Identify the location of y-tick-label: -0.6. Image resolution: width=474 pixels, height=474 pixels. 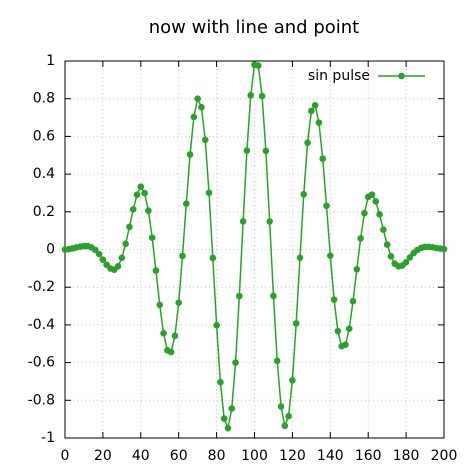
(41, 363).